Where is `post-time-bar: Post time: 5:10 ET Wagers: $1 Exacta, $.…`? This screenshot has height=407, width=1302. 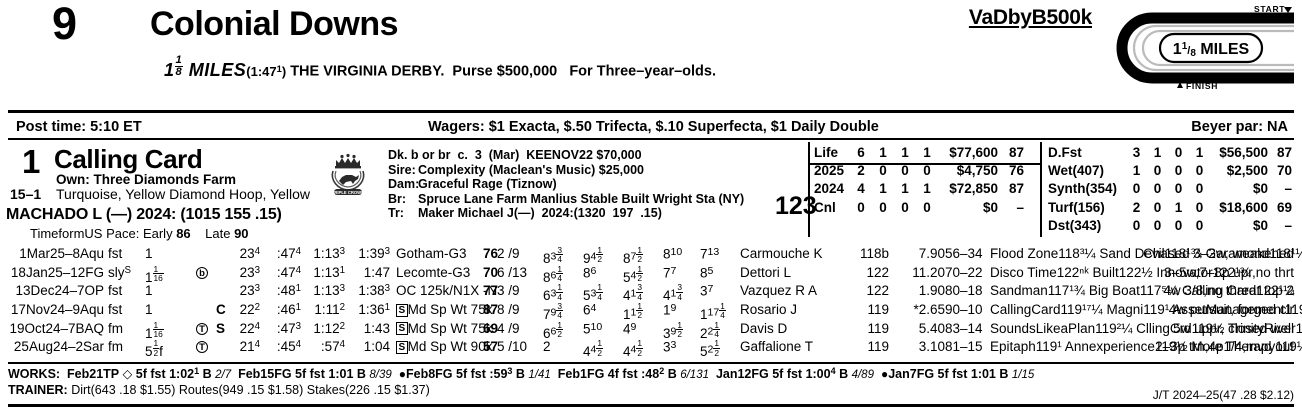 post-time-bar: Post time: 5:10 ET Wagers: $1 Exacta, $.… is located at coordinates (651, 128).